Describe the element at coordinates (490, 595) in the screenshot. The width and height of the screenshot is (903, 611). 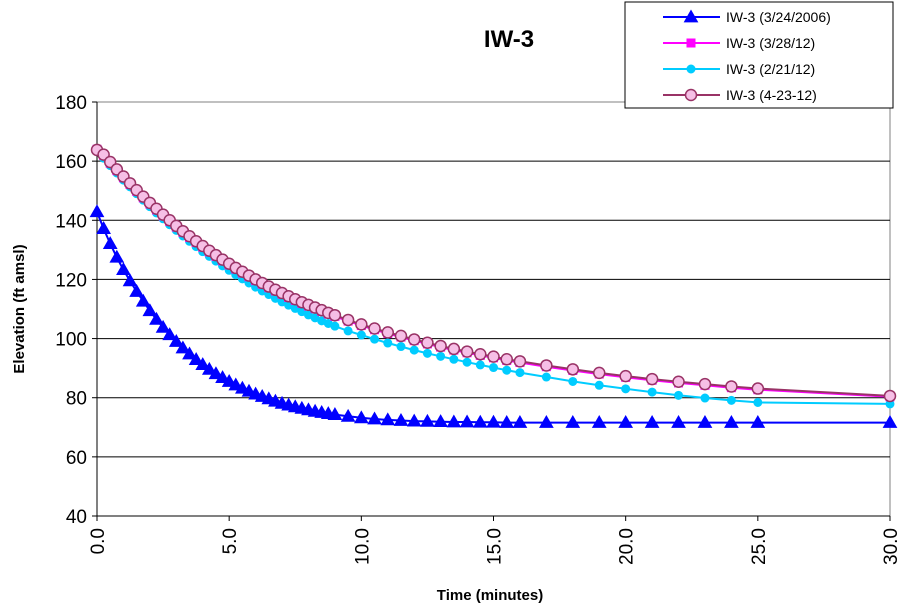
I see `x-axis-title: Time (minutes)` at that location.